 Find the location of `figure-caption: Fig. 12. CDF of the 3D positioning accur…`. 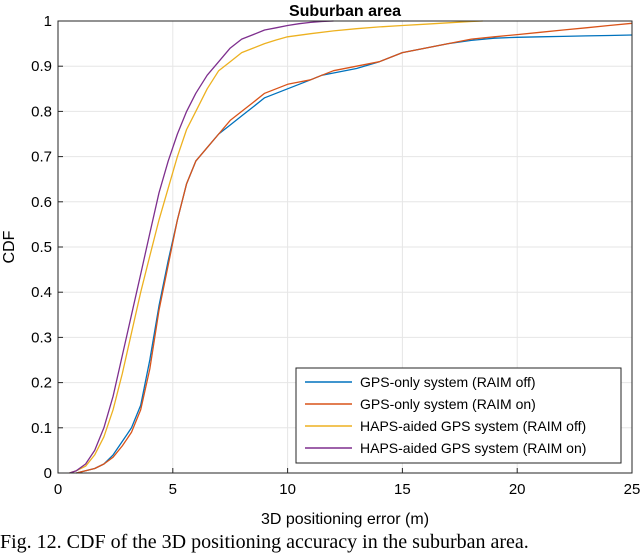

figure-caption: Fig. 12. CDF of the 3D positioning accur… is located at coordinates (264, 542).